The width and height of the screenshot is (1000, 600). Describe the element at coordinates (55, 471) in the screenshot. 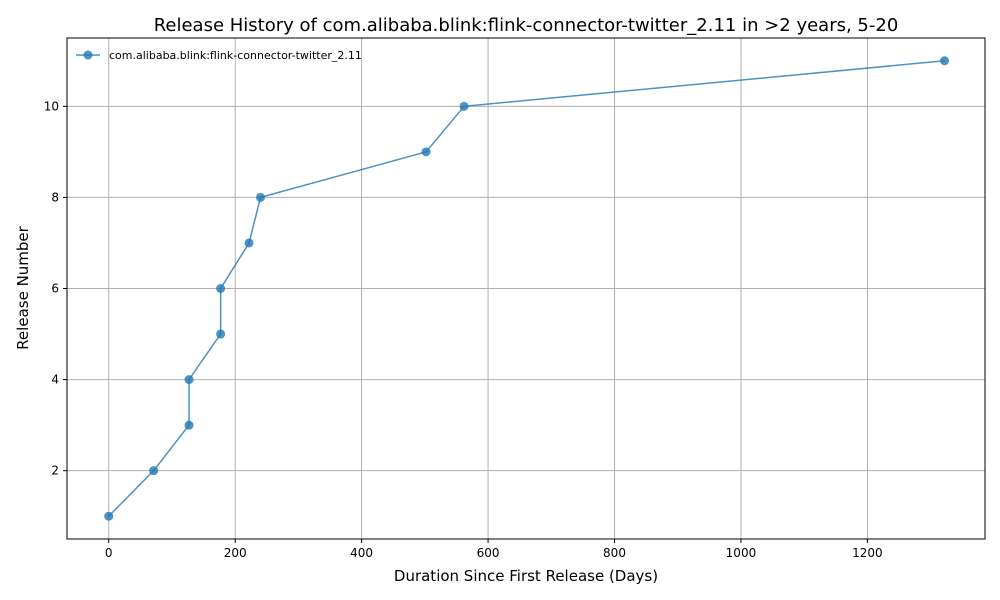

I see `y-tick-label: 2` at that location.